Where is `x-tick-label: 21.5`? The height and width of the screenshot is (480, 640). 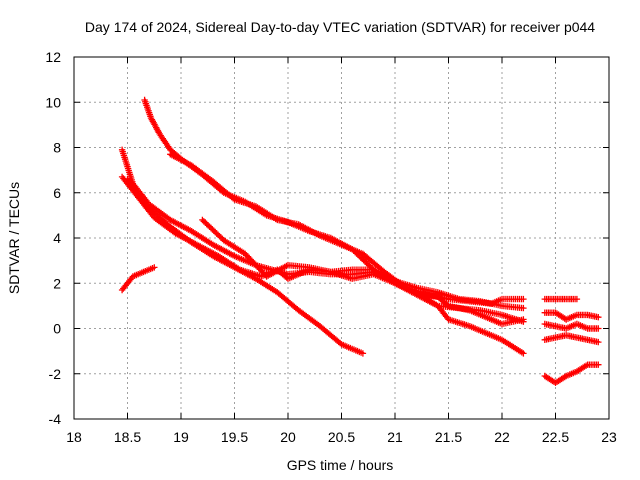 x-tick-label: 21.5 is located at coordinates (448, 437).